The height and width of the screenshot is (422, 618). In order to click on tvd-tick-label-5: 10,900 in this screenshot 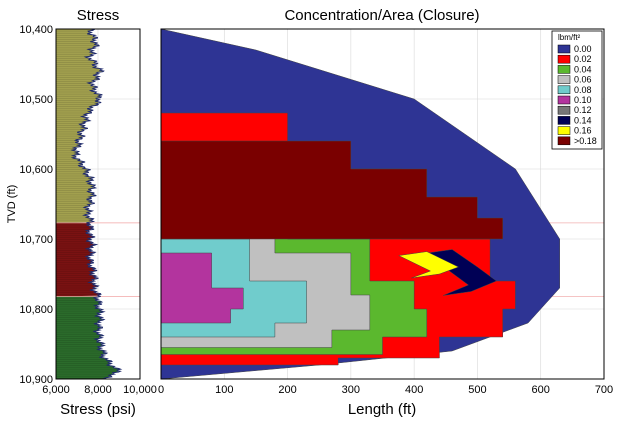, I will do `click(36, 380)`.